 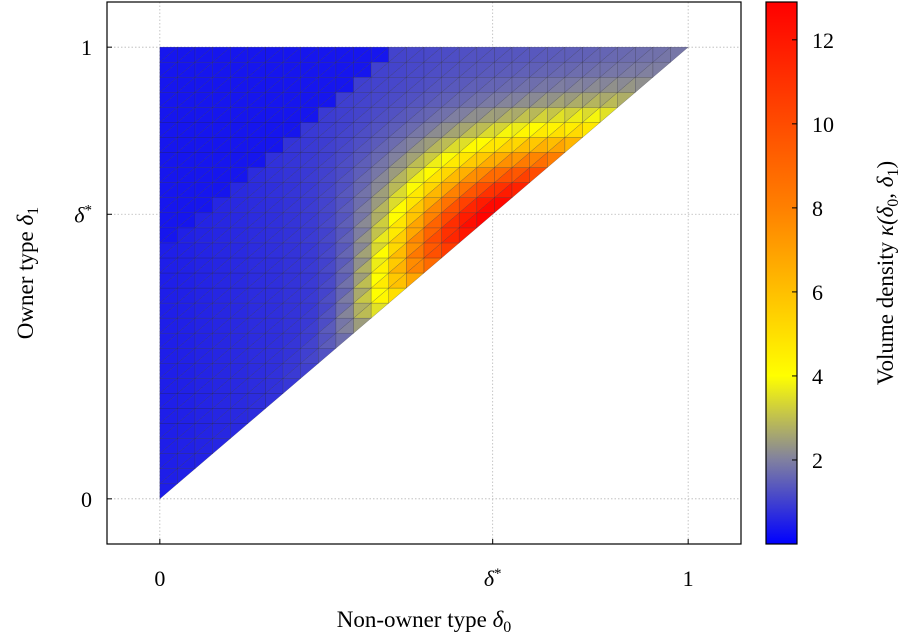 I want to click on x-tick-label: 1, so click(x=688, y=578).